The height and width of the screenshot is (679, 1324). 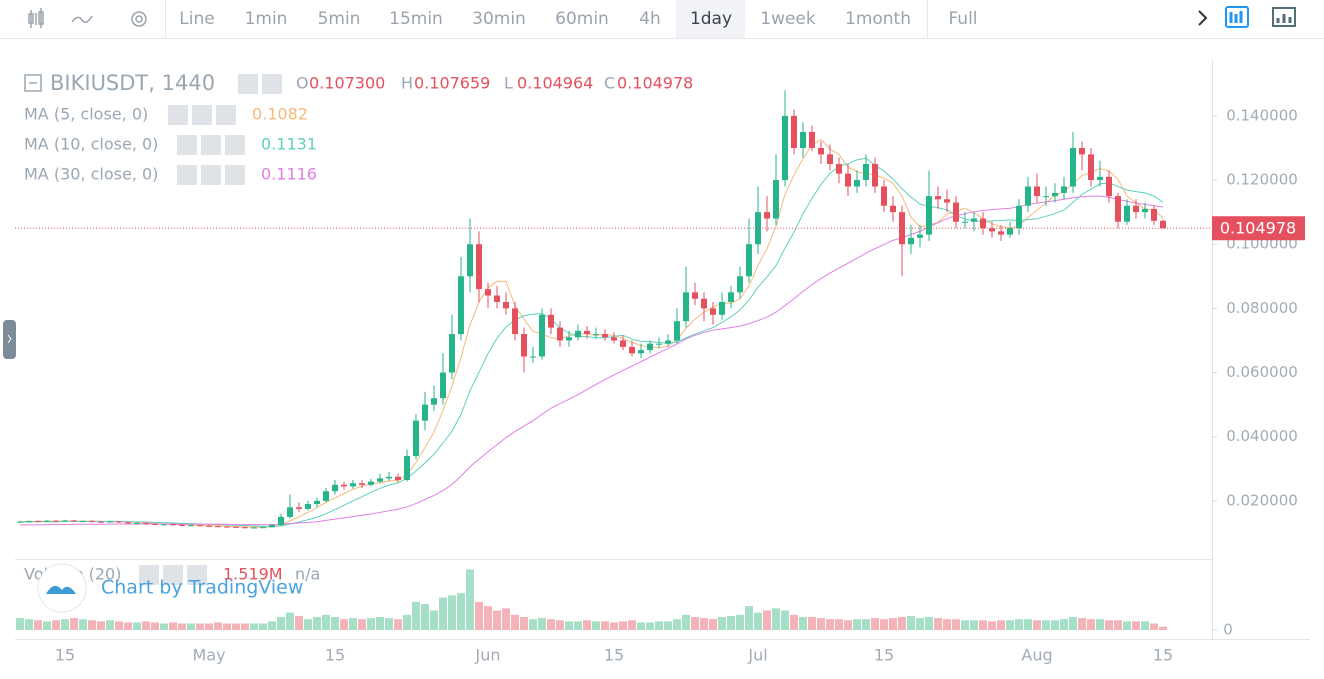 I want to click on x-tick-label: 15, so click(x=614, y=655).